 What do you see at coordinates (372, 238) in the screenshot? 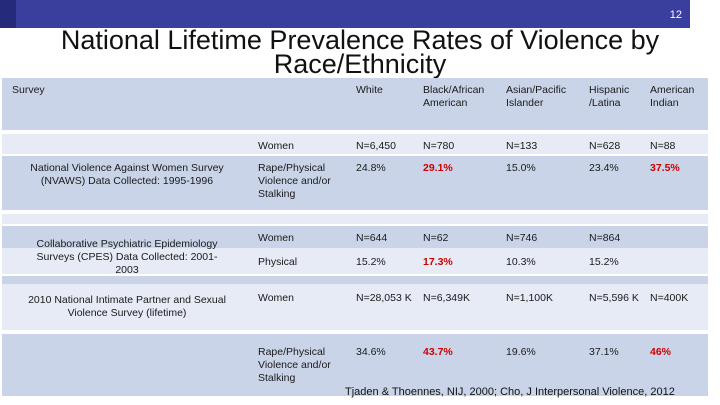
I see `cell-value: N=644` at bounding box center [372, 238].